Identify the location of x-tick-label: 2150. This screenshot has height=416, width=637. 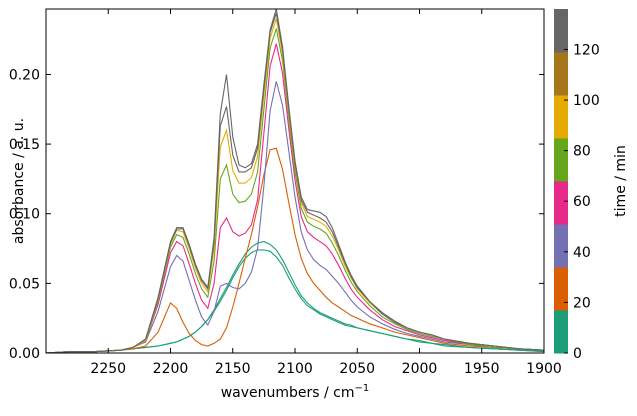
(233, 369).